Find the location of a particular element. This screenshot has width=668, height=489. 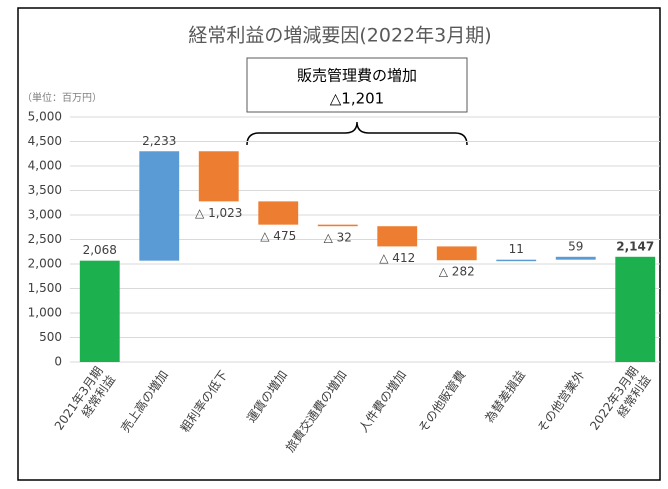

y-tick-label: 2,500 is located at coordinates (45, 239).